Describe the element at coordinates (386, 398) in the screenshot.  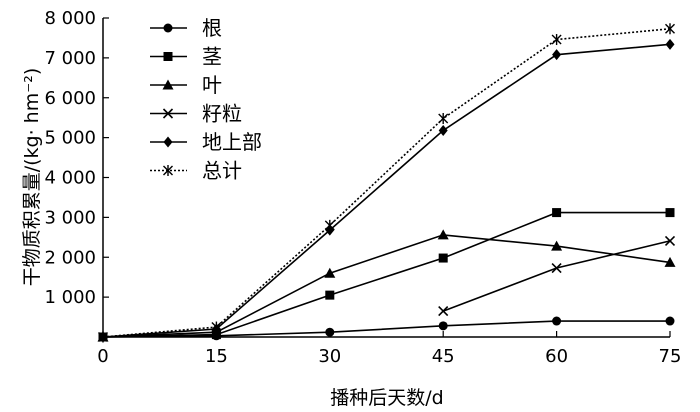
I see `x-axis-label: 播种后天数/d` at that location.